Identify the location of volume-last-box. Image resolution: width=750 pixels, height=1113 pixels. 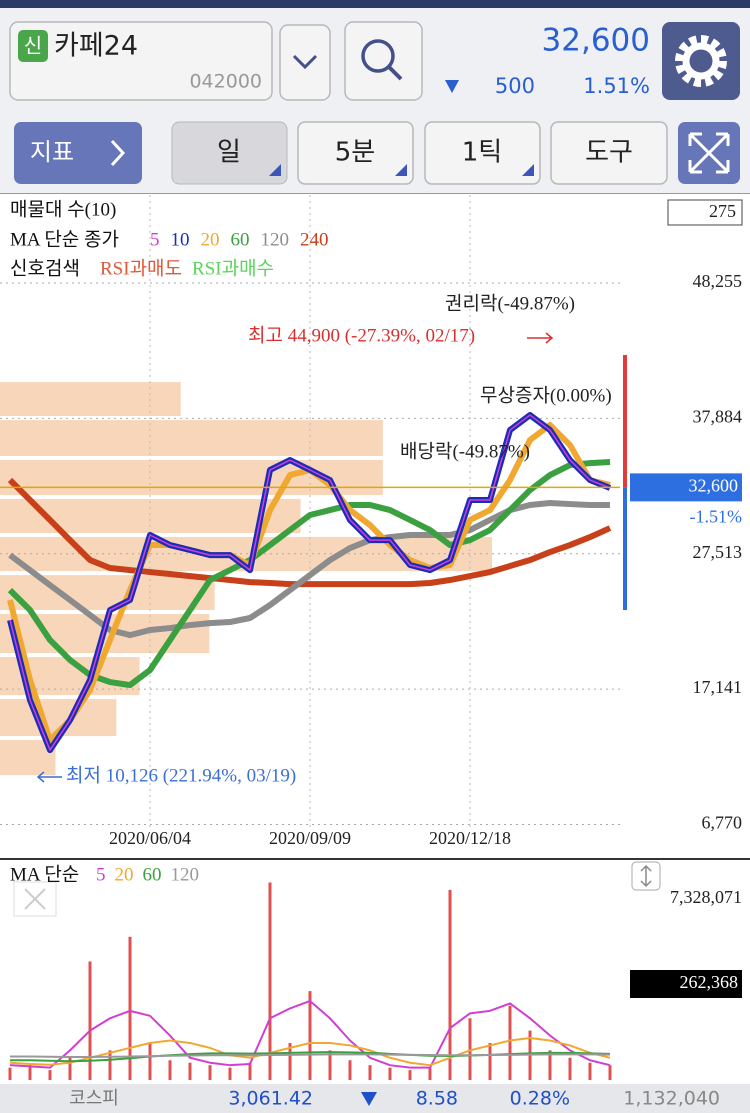
(686, 984).